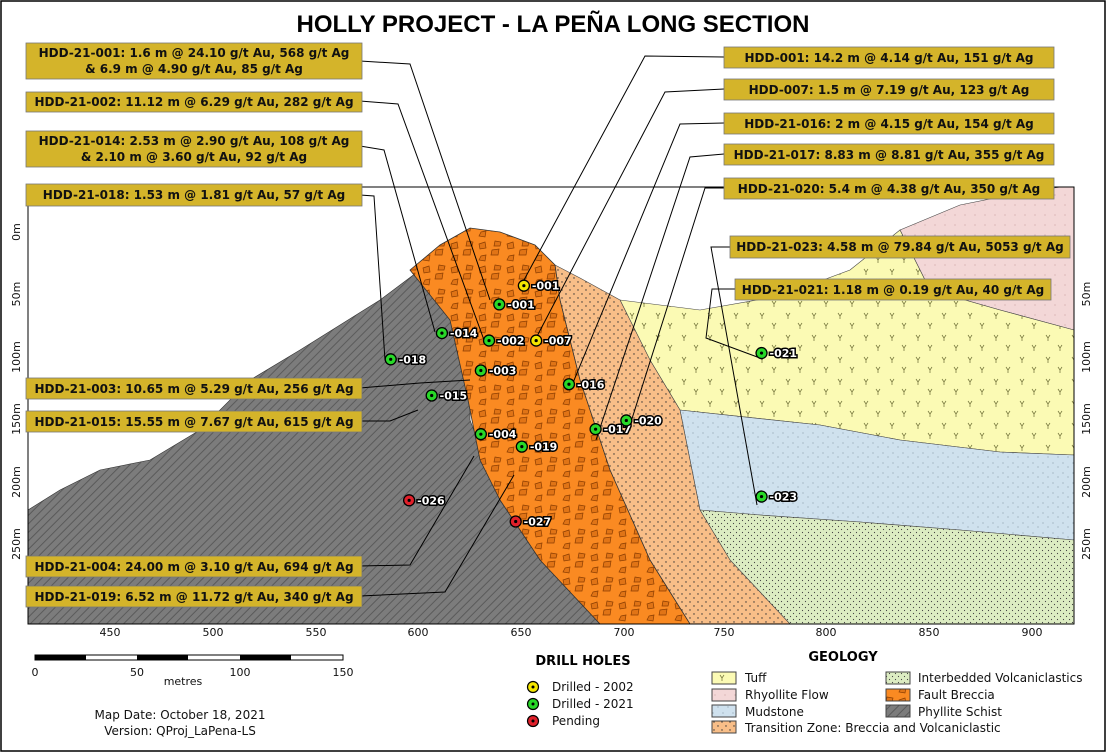 This screenshot has width=1106, height=756. What do you see at coordinates (1086, 294) in the screenshot?
I see `depth-tick-50-right: 50m` at bounding box center [1086, 294].